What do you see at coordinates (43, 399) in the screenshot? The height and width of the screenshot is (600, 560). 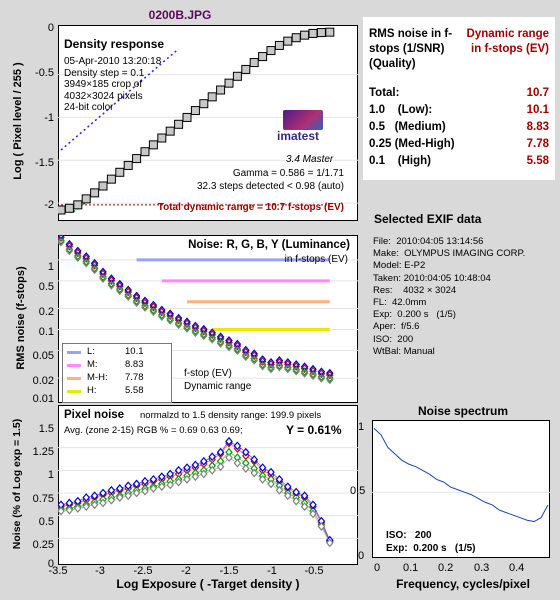 I see `noise-ytick: 0.01` at bounding box center [43, 399].